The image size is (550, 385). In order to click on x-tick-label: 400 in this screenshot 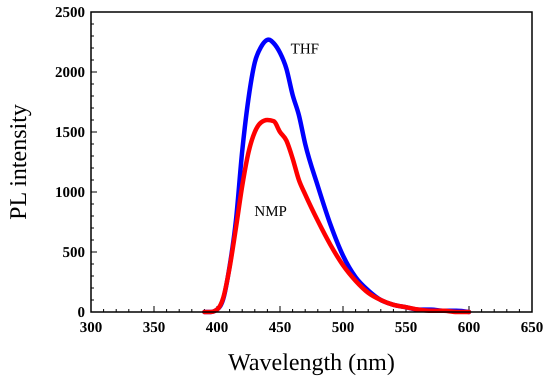, I will do `click(217, 328)`.